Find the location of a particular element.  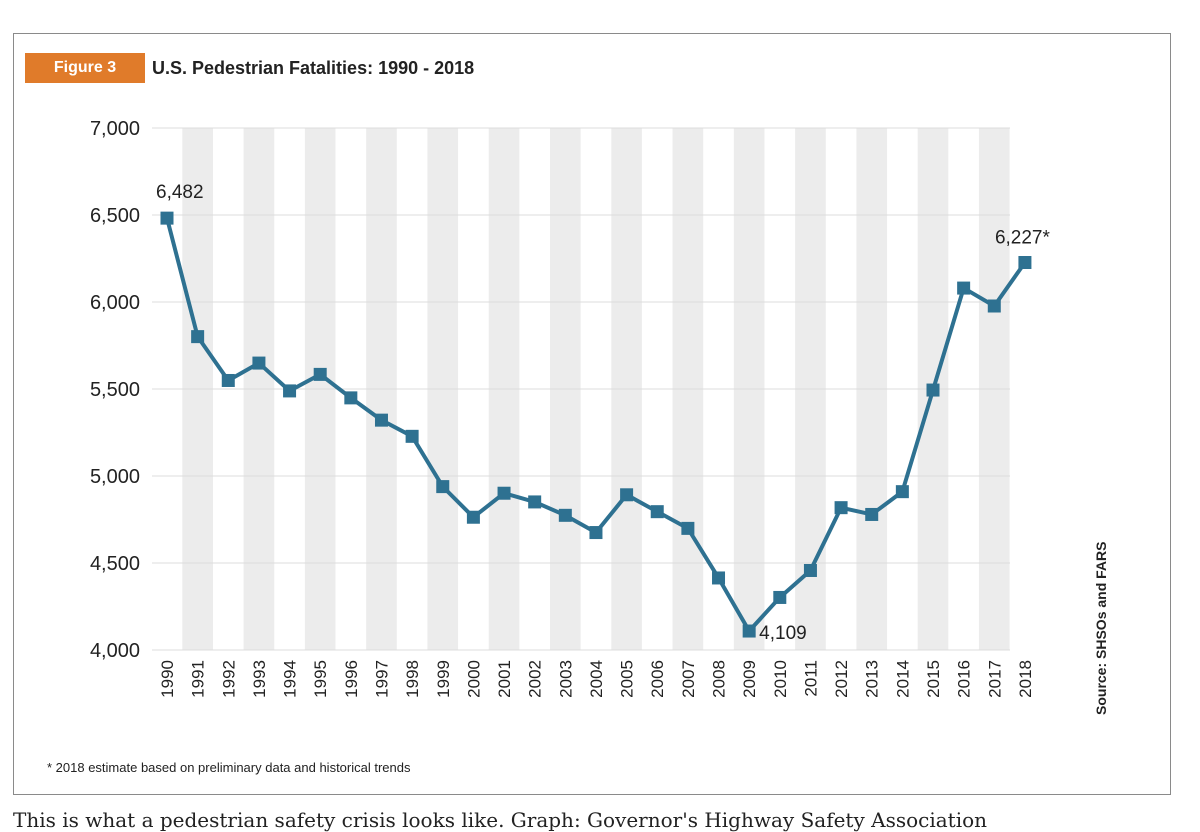

y-tick-label: 5,500 is located at coordinates (115, 390).